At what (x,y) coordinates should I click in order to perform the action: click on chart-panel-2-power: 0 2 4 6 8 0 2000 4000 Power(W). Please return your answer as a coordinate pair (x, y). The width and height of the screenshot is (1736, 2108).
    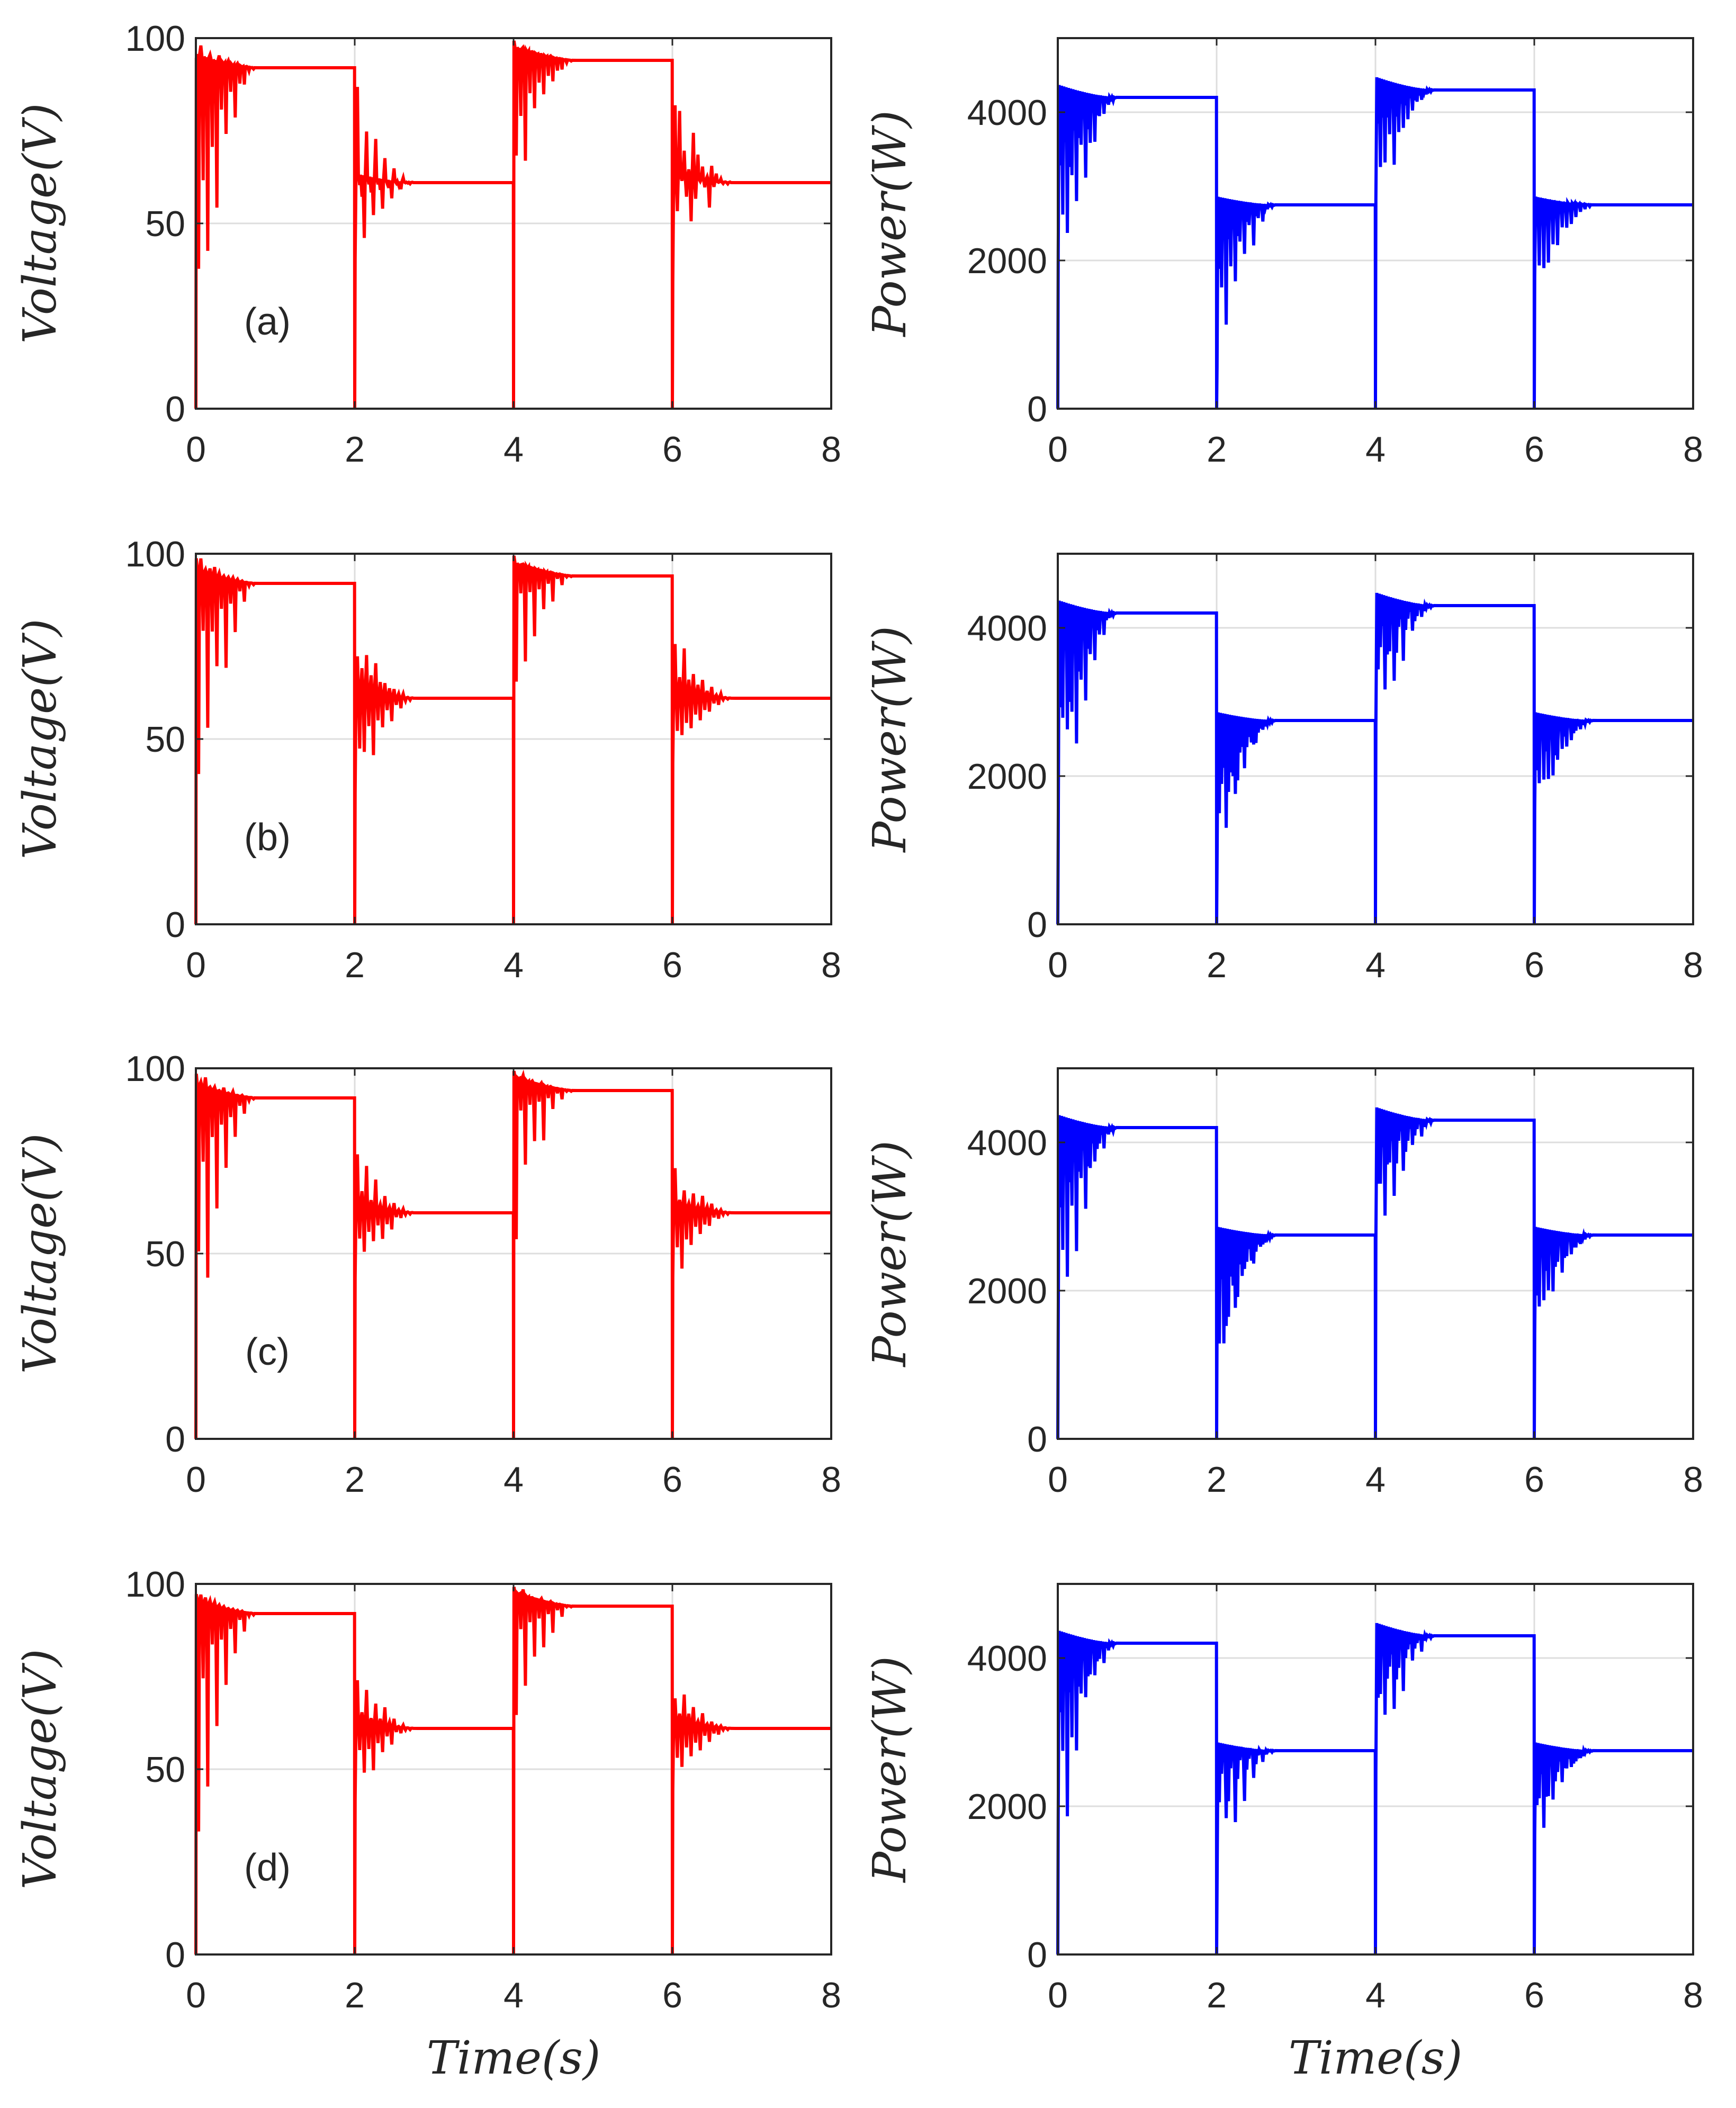
    Looking at the image, I should click on (1283, 769).